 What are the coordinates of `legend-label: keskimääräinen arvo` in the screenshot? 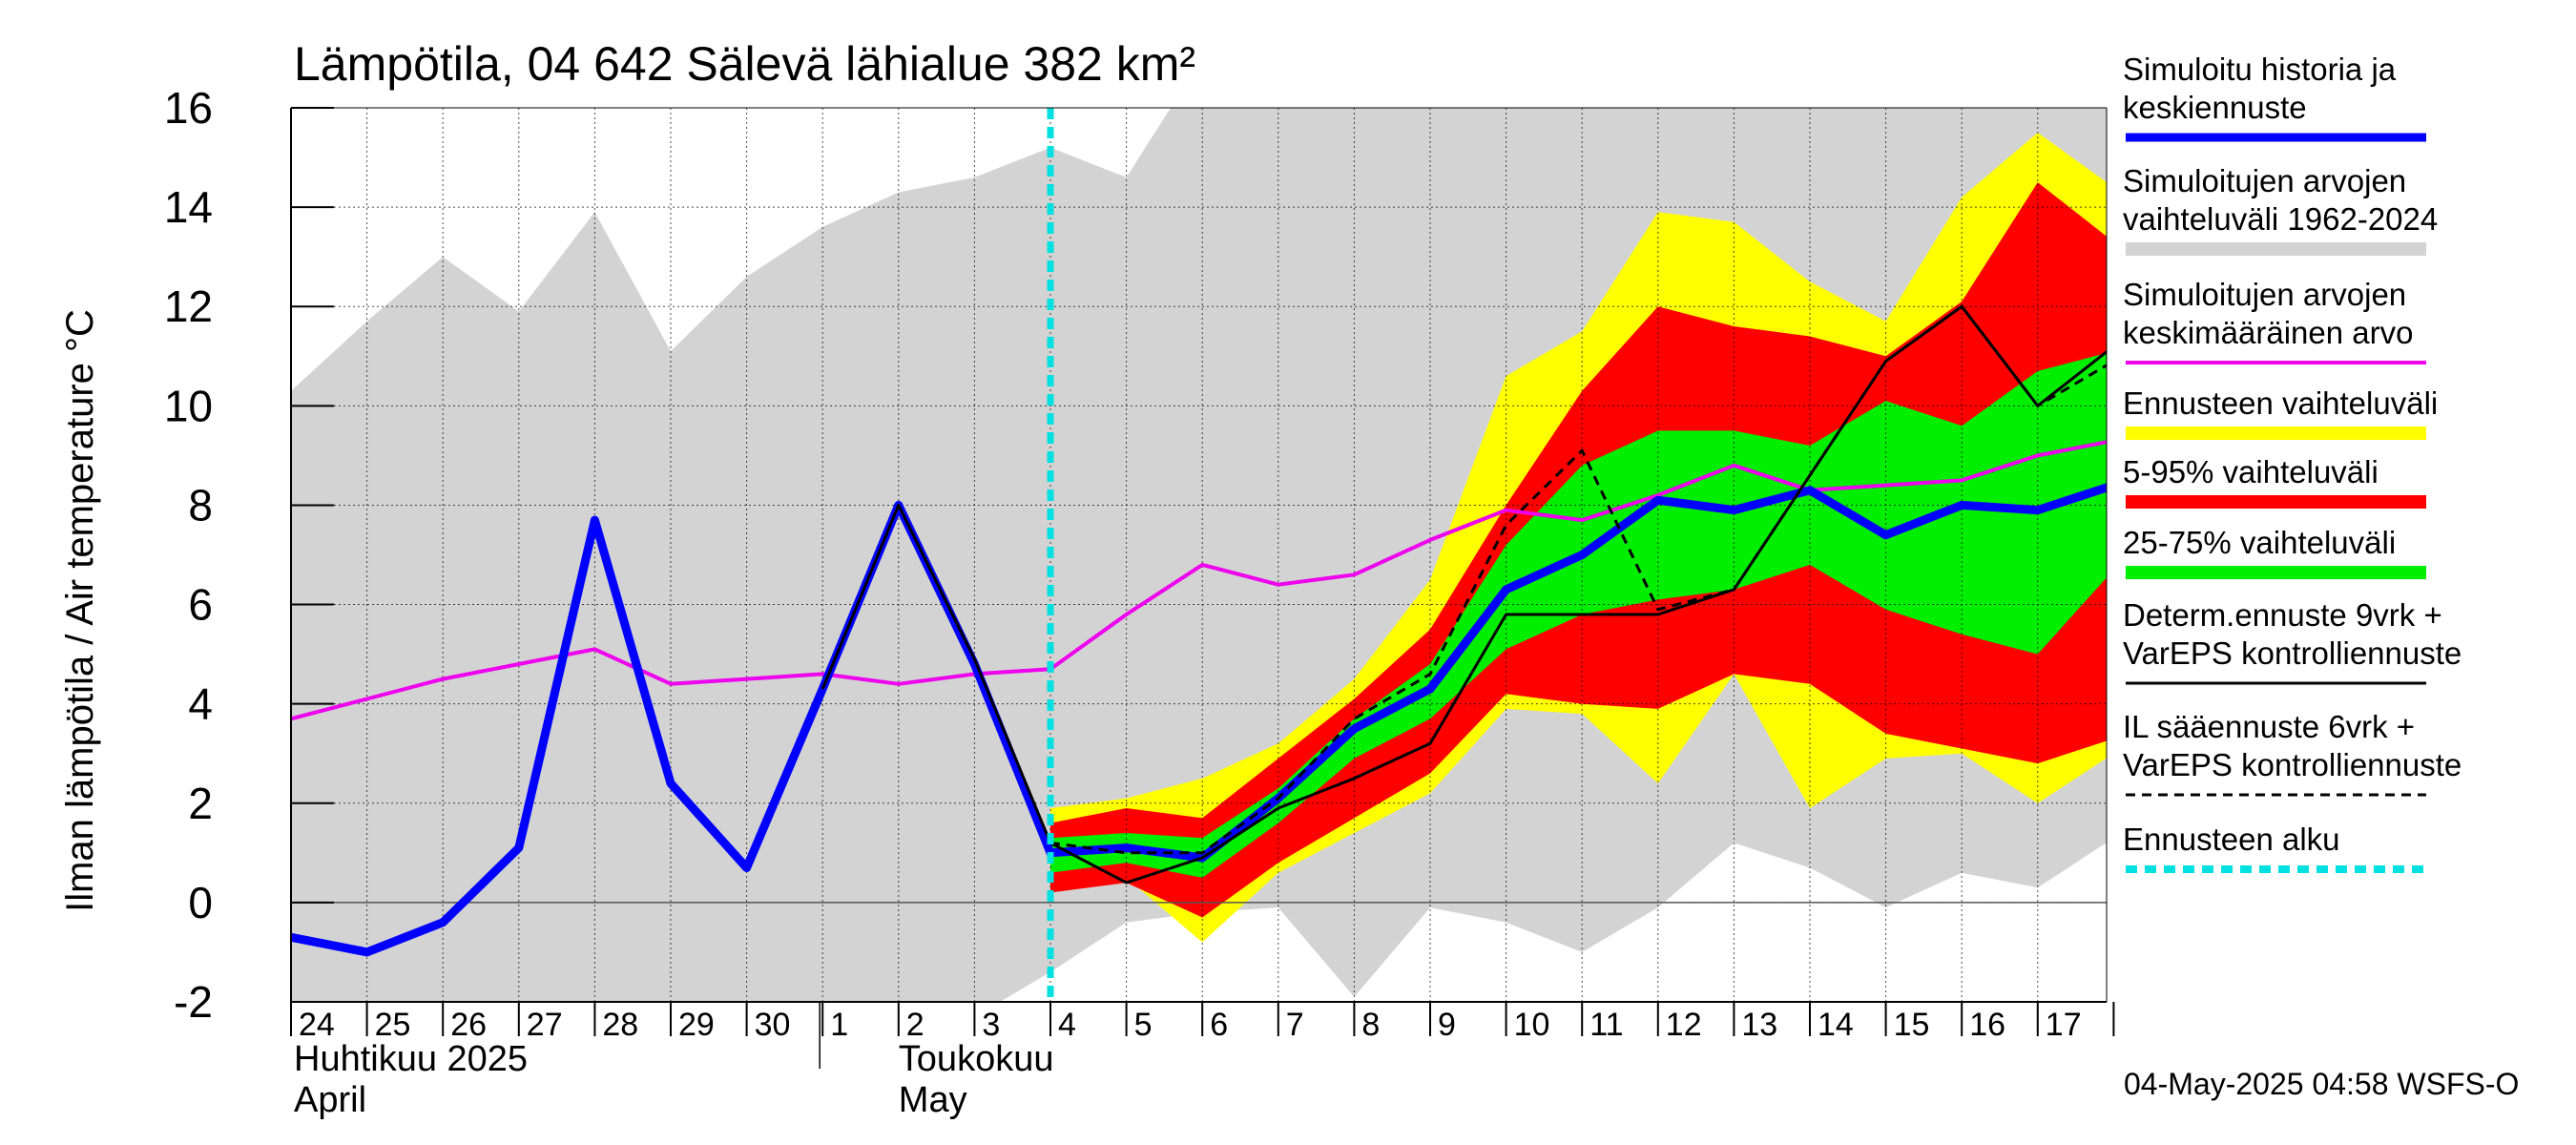 It's located at (2268, 332).